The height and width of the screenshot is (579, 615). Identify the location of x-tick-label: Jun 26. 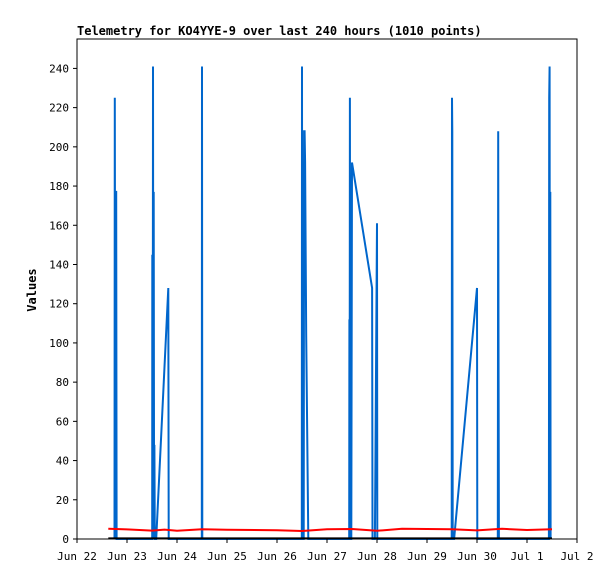
(277, 556).